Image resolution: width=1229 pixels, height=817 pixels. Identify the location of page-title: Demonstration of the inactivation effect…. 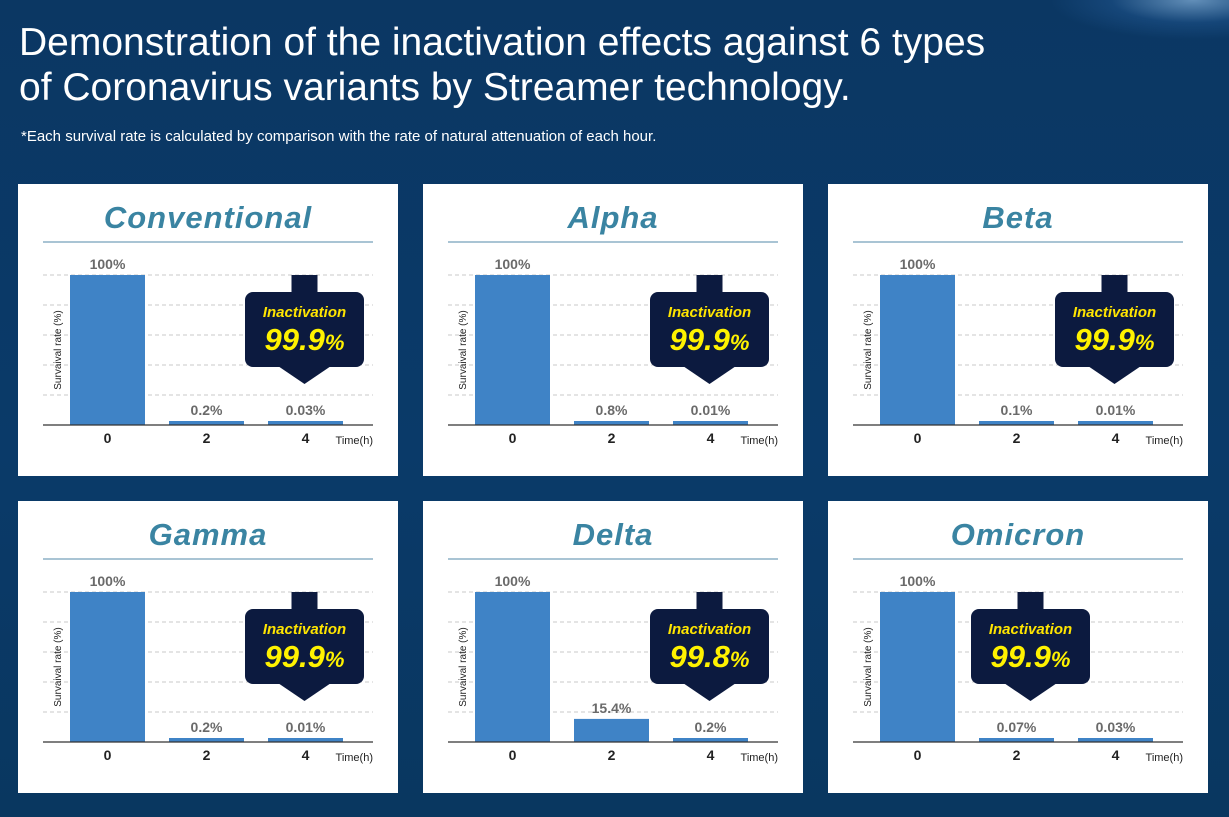
(569, 65).